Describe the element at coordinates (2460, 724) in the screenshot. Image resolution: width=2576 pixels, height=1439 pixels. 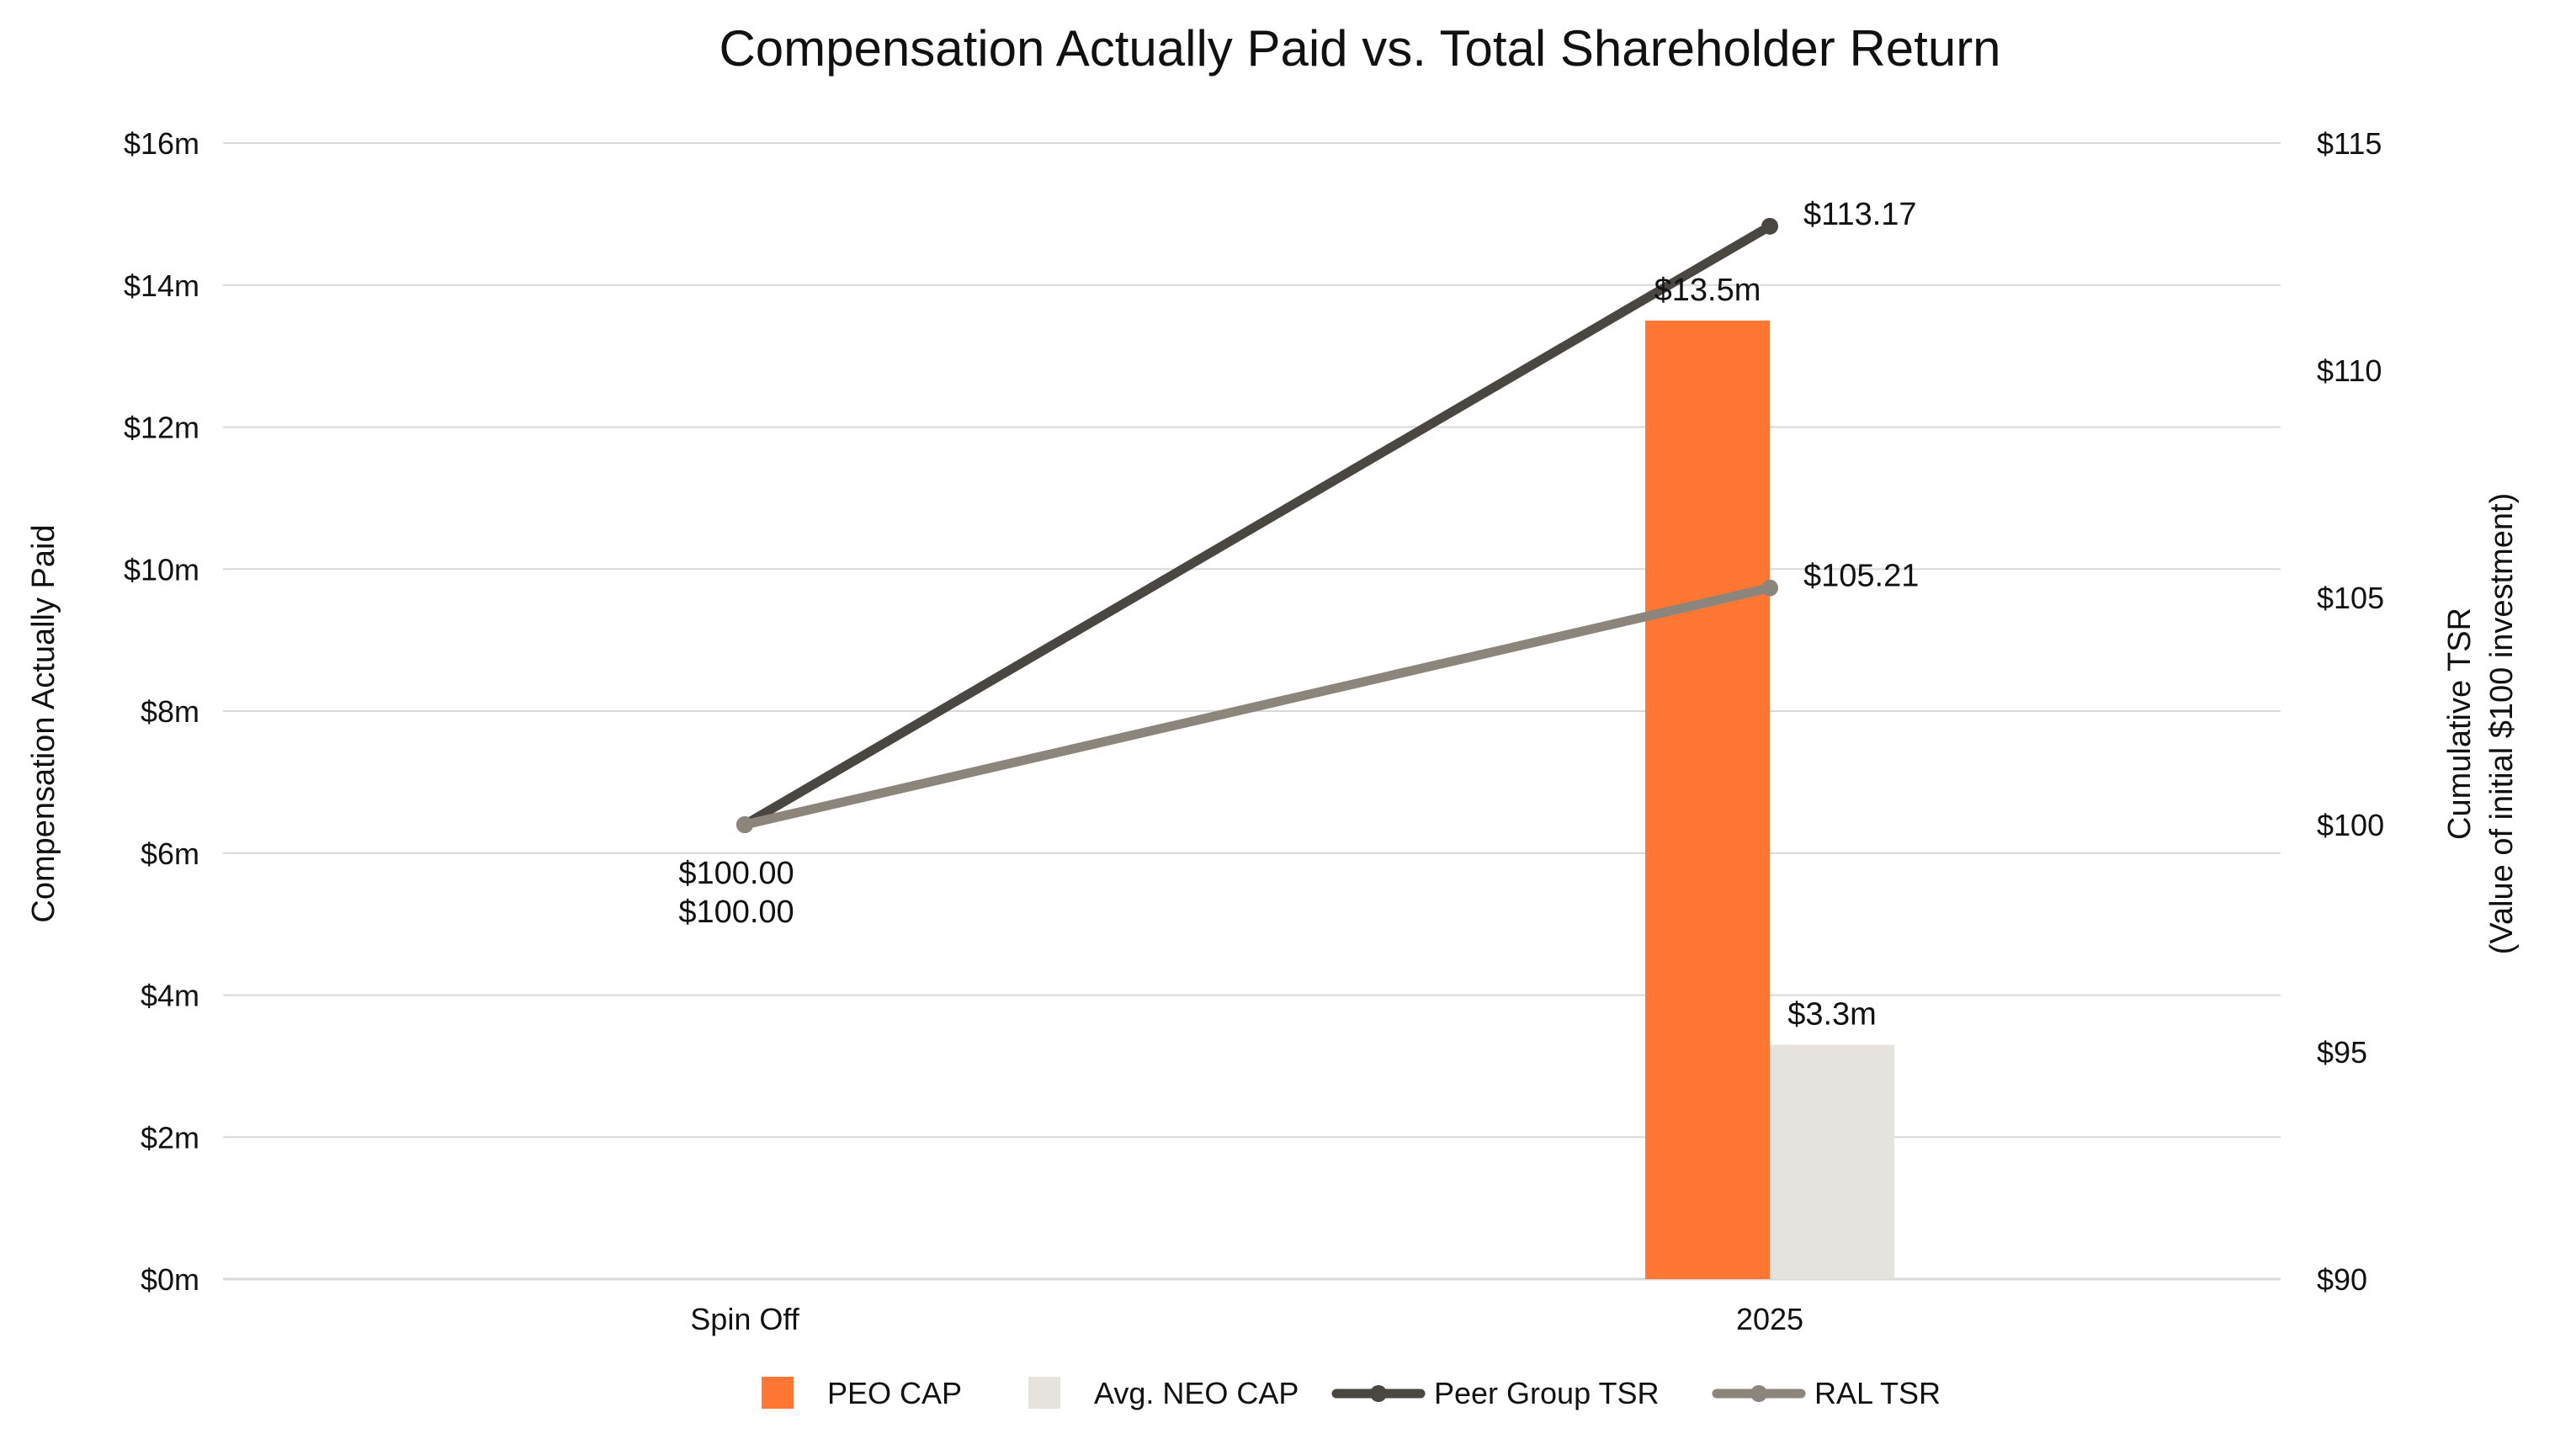
I see `y-axis-right-title-line1: Cumulative TSR` at that location.